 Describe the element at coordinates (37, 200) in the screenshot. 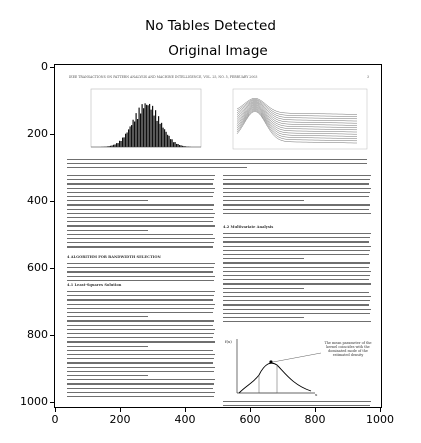

I see `y-tick-label: 400` at that location.